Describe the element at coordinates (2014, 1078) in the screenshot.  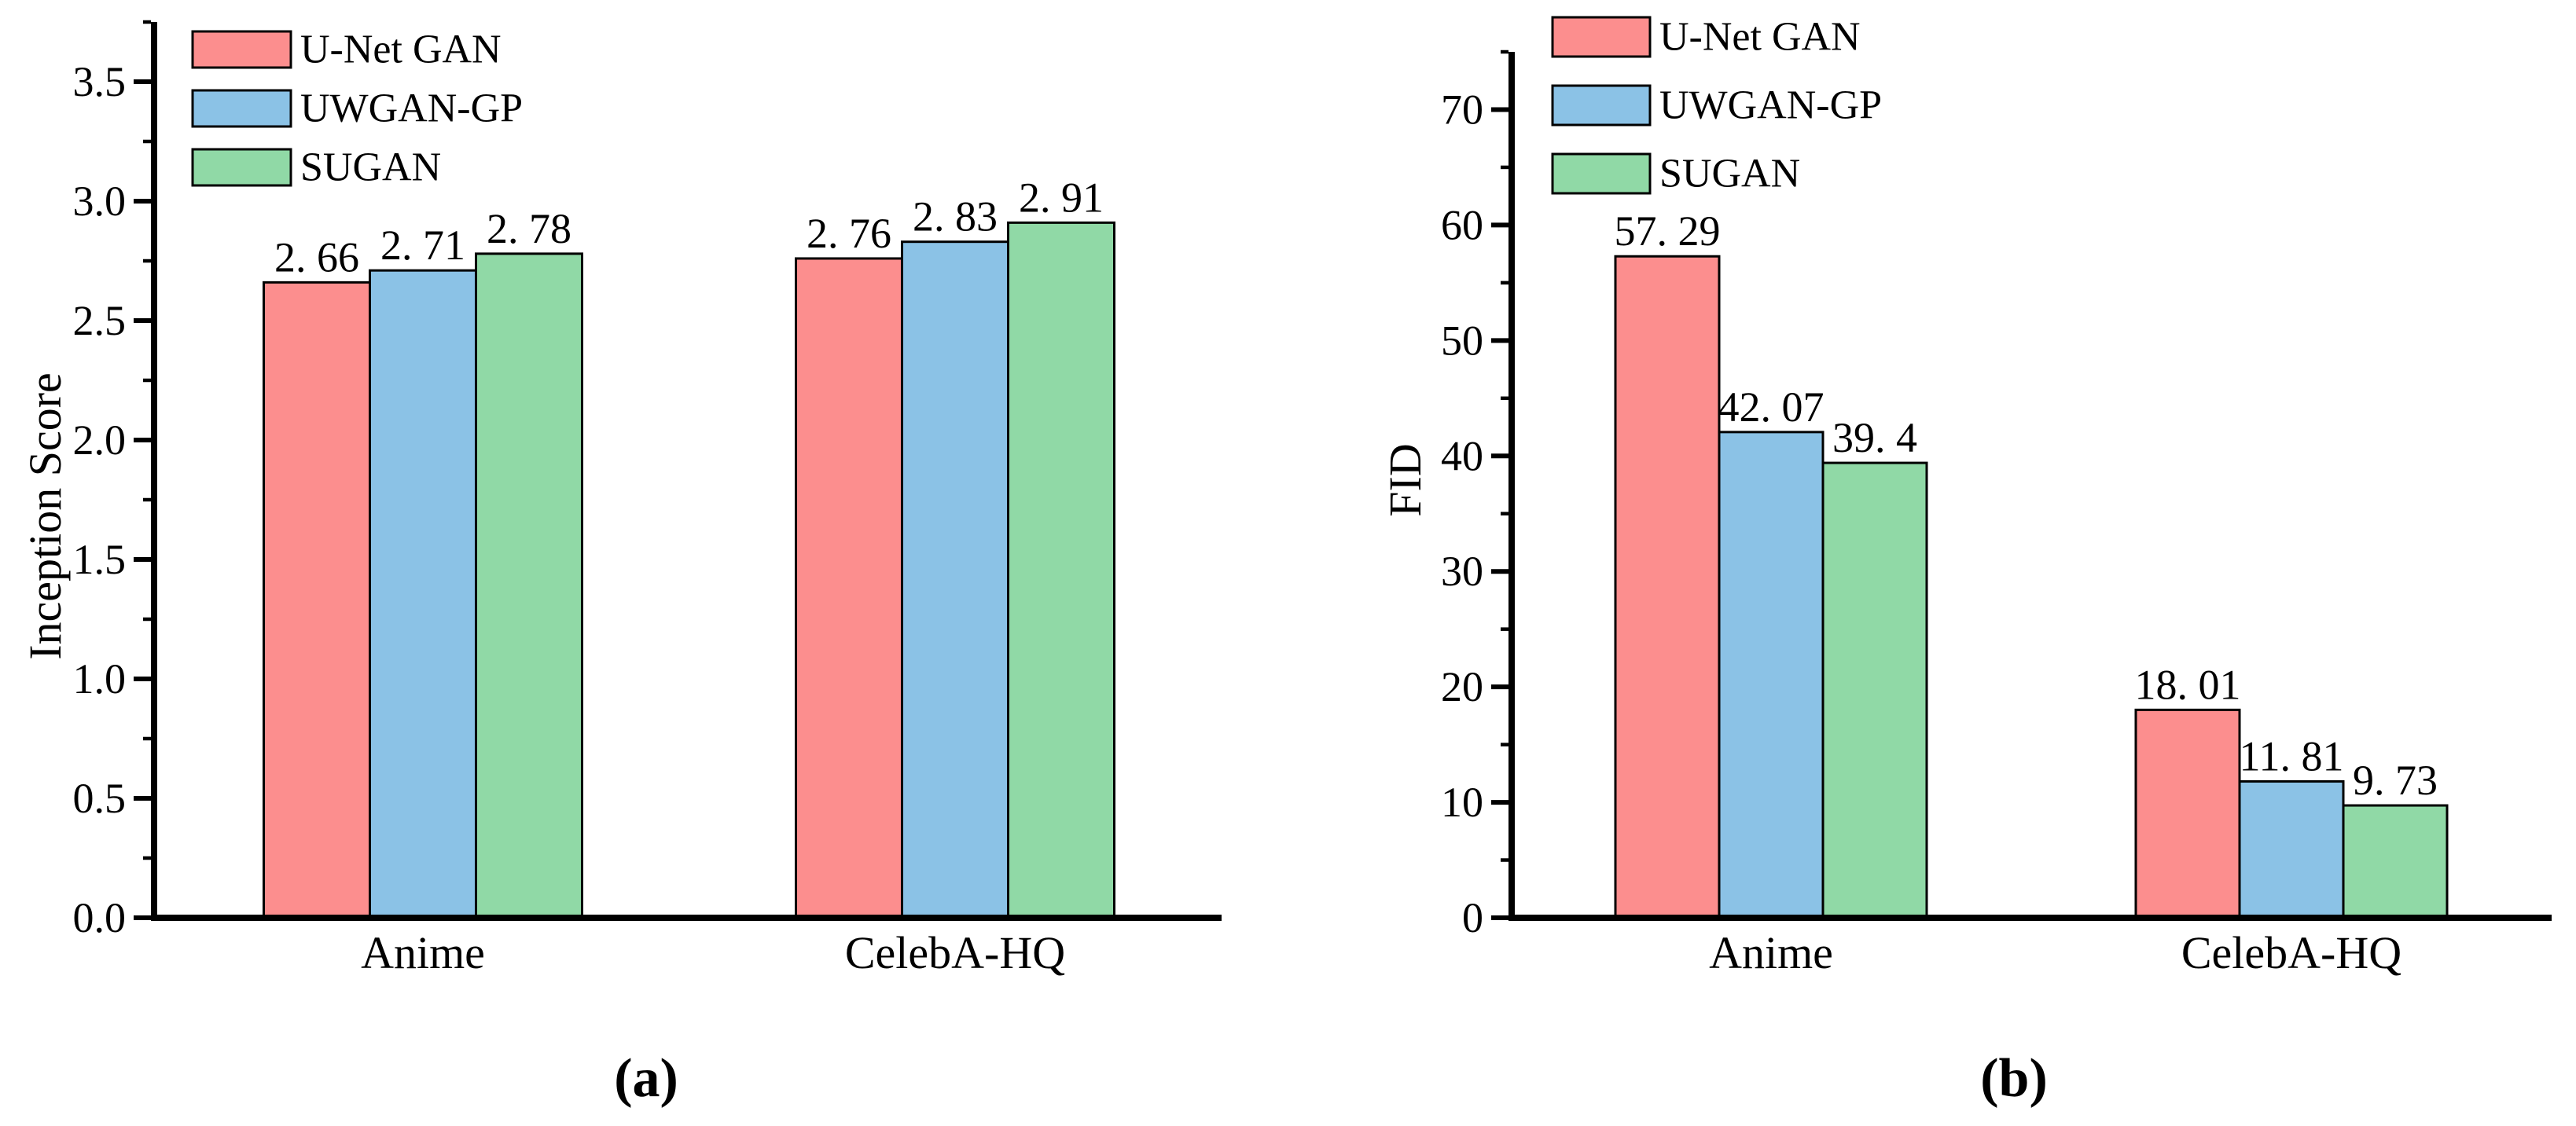
I see `chart-b-caption: (b)` at that location.